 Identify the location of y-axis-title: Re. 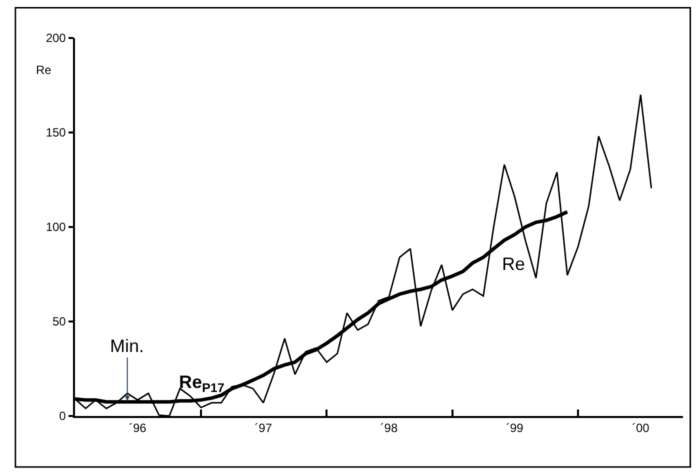
(44, 70).